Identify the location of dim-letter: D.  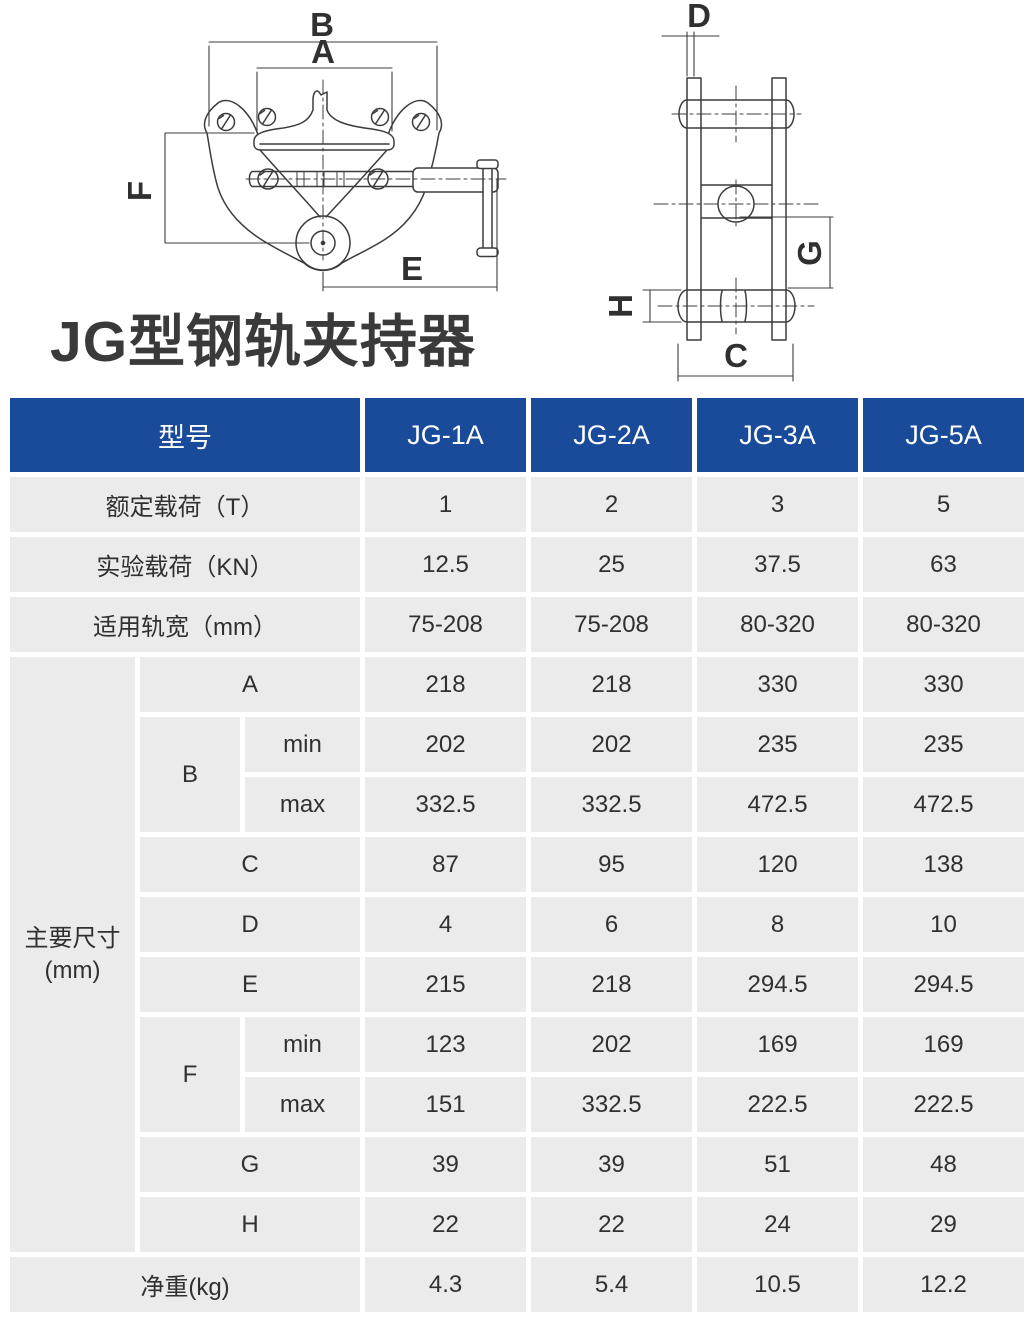
(250, 924).